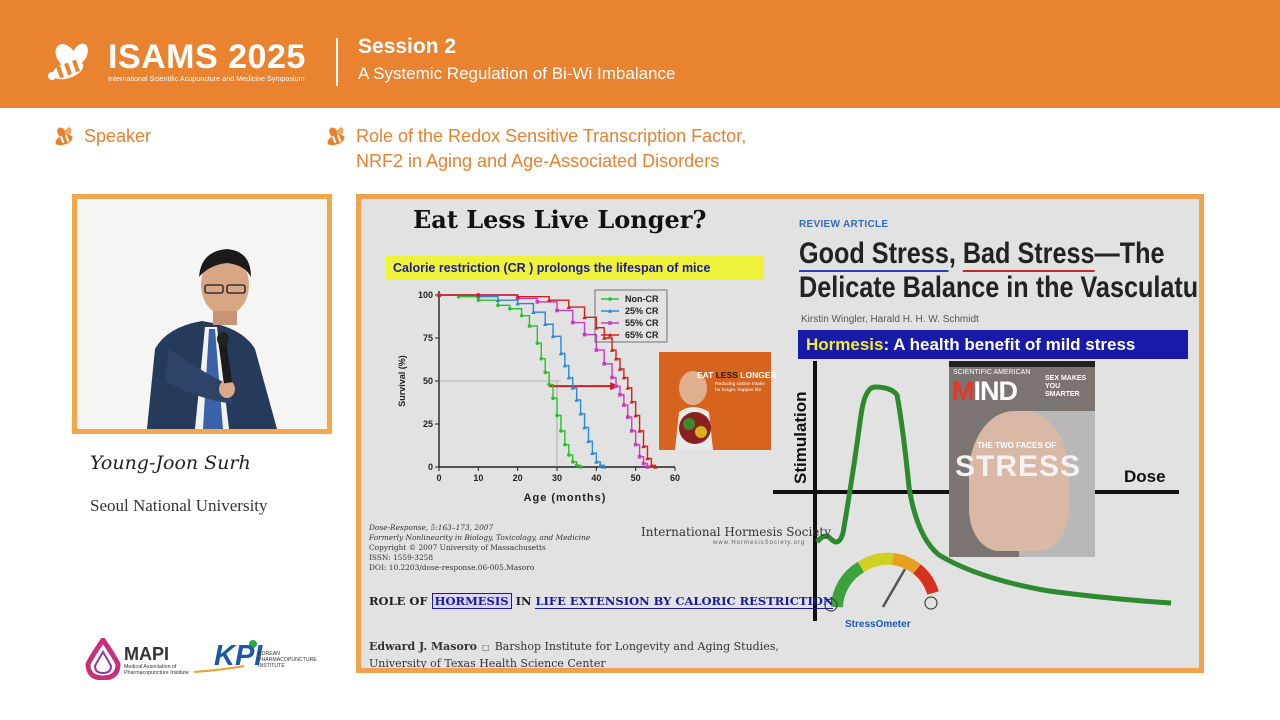 Image resolution: width=1280 pixels, height=720 pixels. I want to click on magazine-title: MIND, so click(985, 391).